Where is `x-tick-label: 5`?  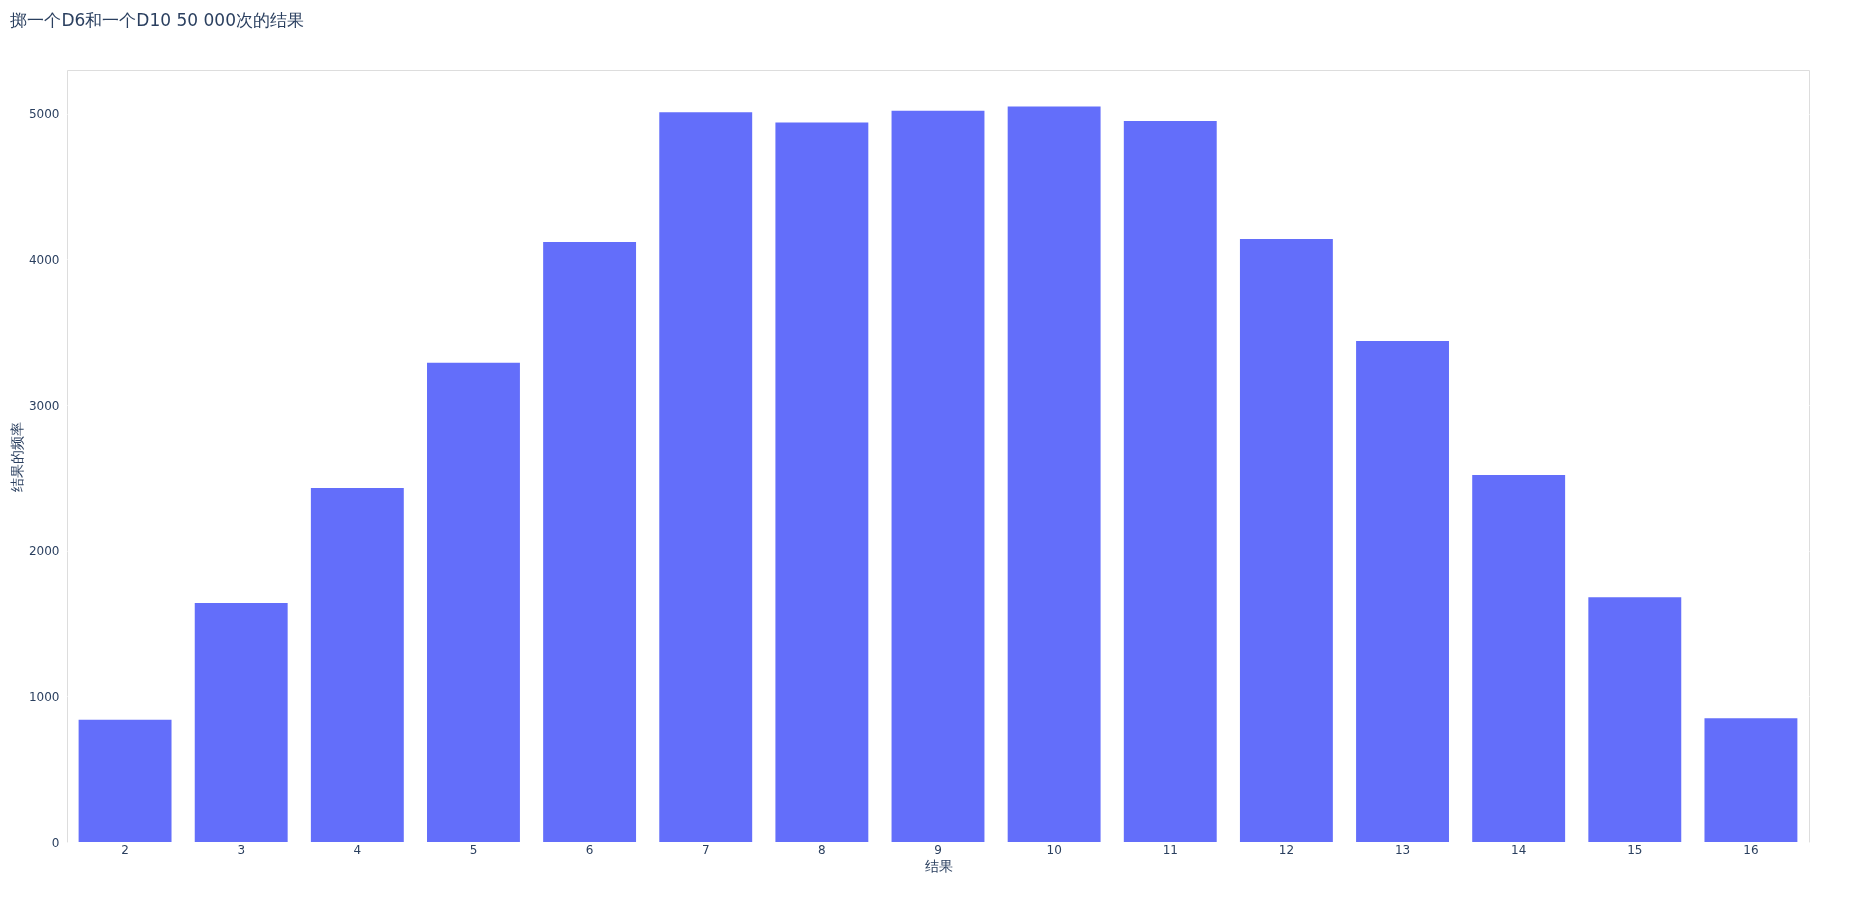 x-tick-label: 5 is located at coordinates (473, 849).